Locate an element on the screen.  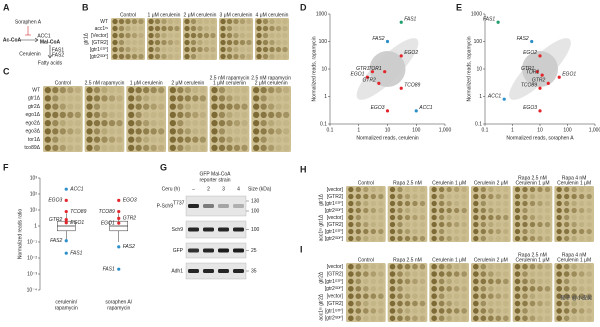
row-label: acc1ᵗˢ is located at coordinates (102, 29).